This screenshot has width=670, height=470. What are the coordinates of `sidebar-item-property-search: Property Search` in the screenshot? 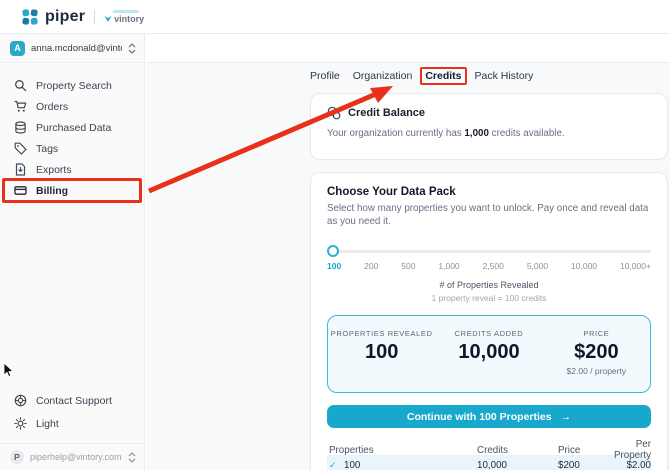 It's located at (72, 85).